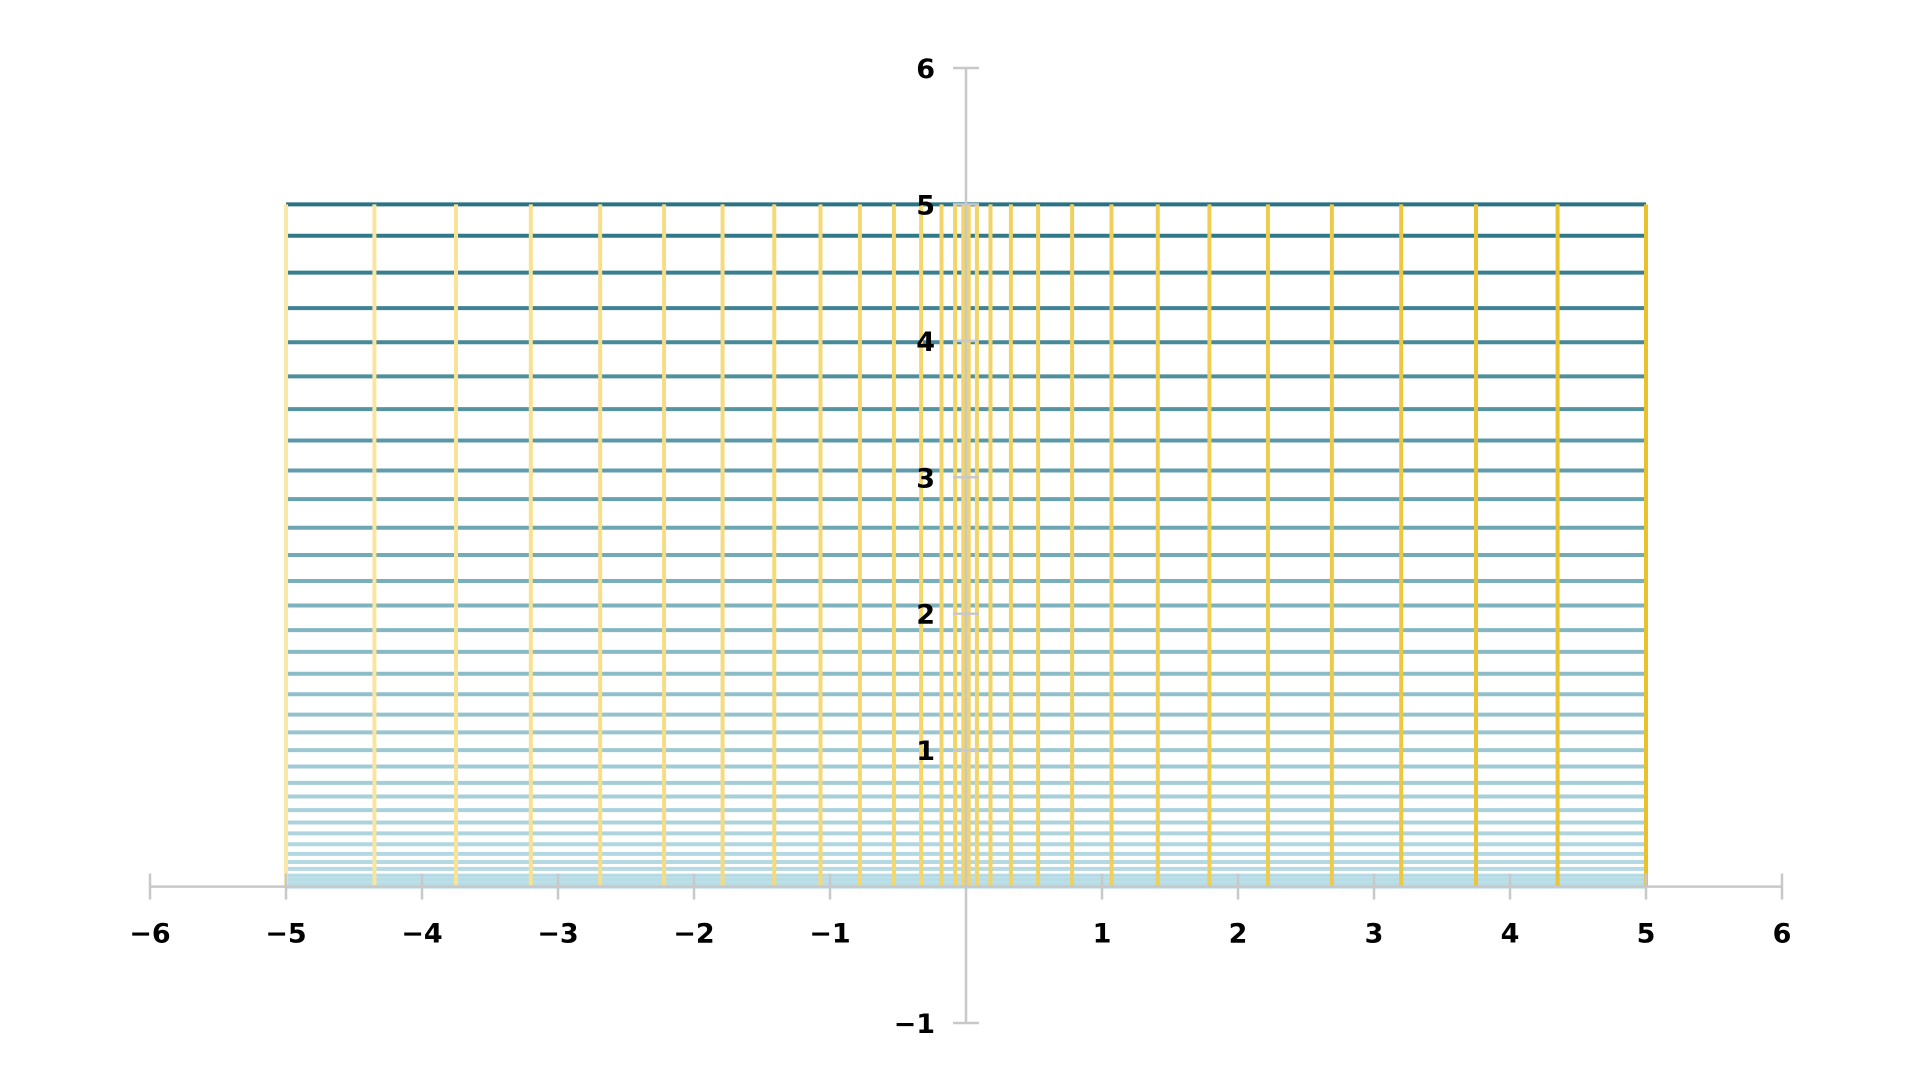 The image size is (1920, 1084). What do you see at coordinates (1510, 934) in the screenshot?
I see `x-tick-label: 4` at bounding box center [1510, 934].